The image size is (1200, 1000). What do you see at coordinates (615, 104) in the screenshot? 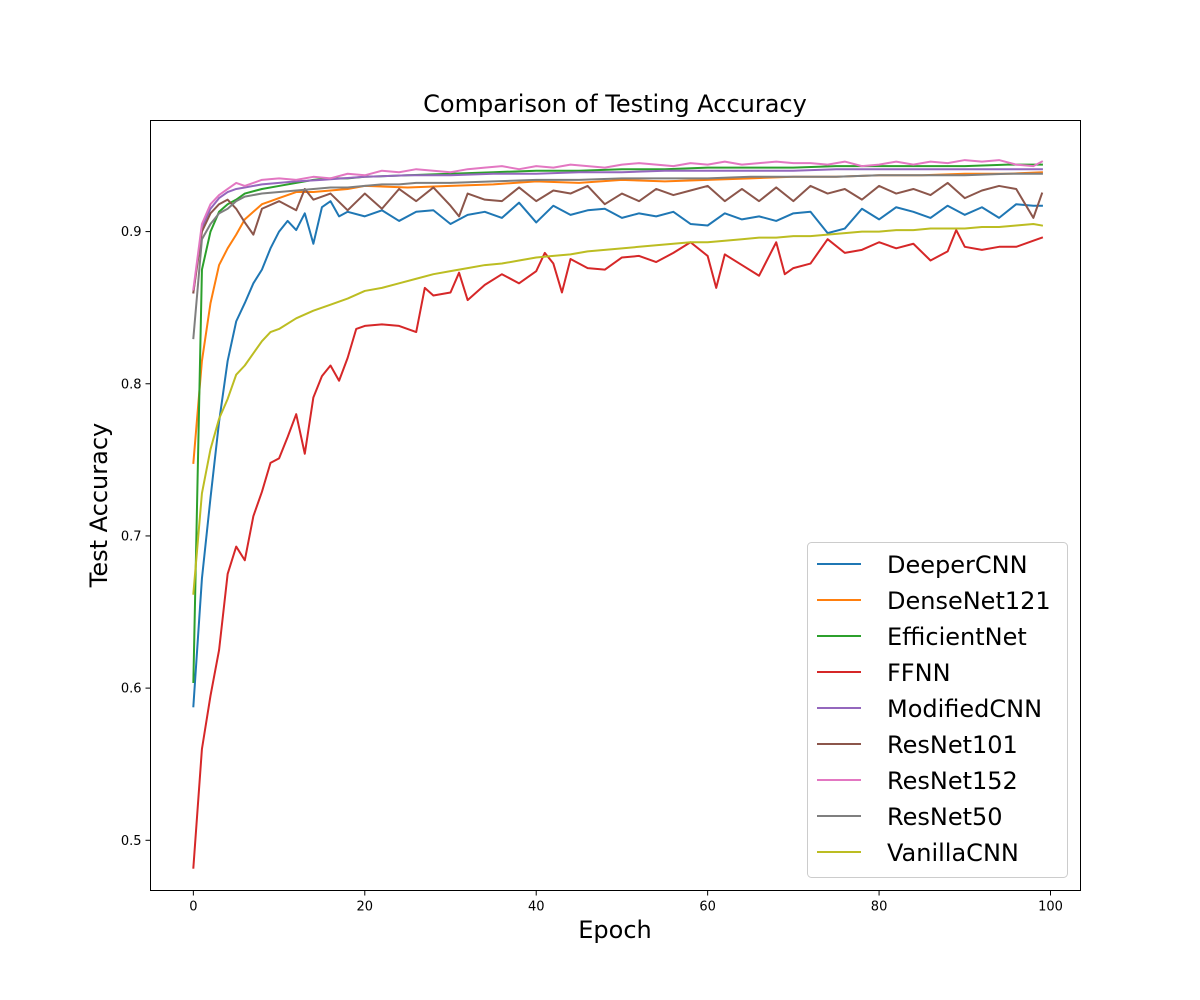
I see `chart-title: Comparison of Testing Accuracy` at bounding box center [615, 104].